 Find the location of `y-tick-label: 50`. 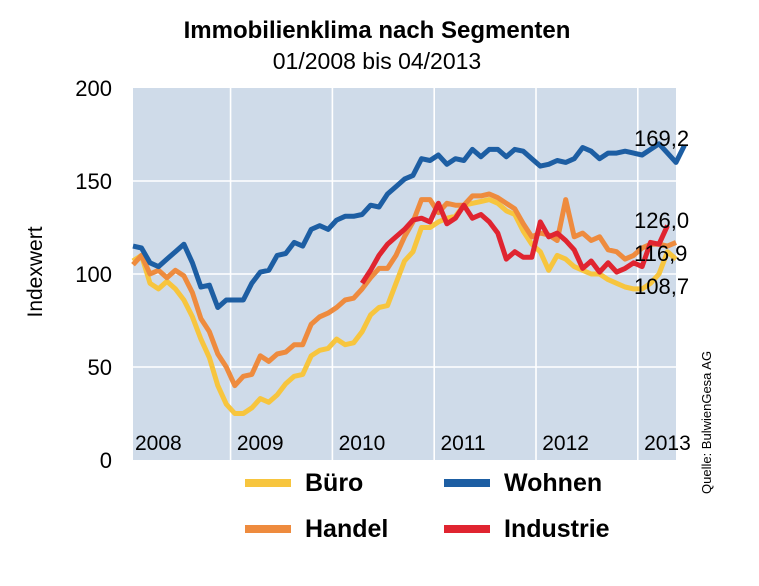

y-tick-label: 50 is located at coordinates (100, 367).